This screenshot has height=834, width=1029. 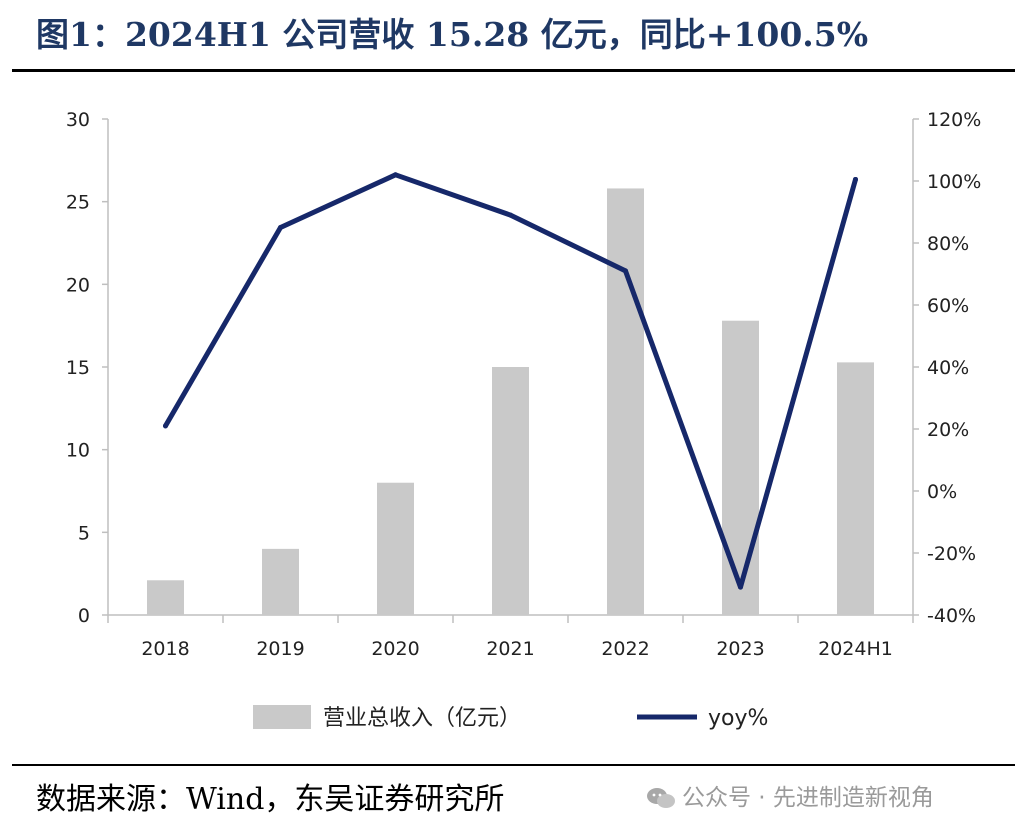 I want to click on left-tick-label: 0, so click(x=84, y=616).